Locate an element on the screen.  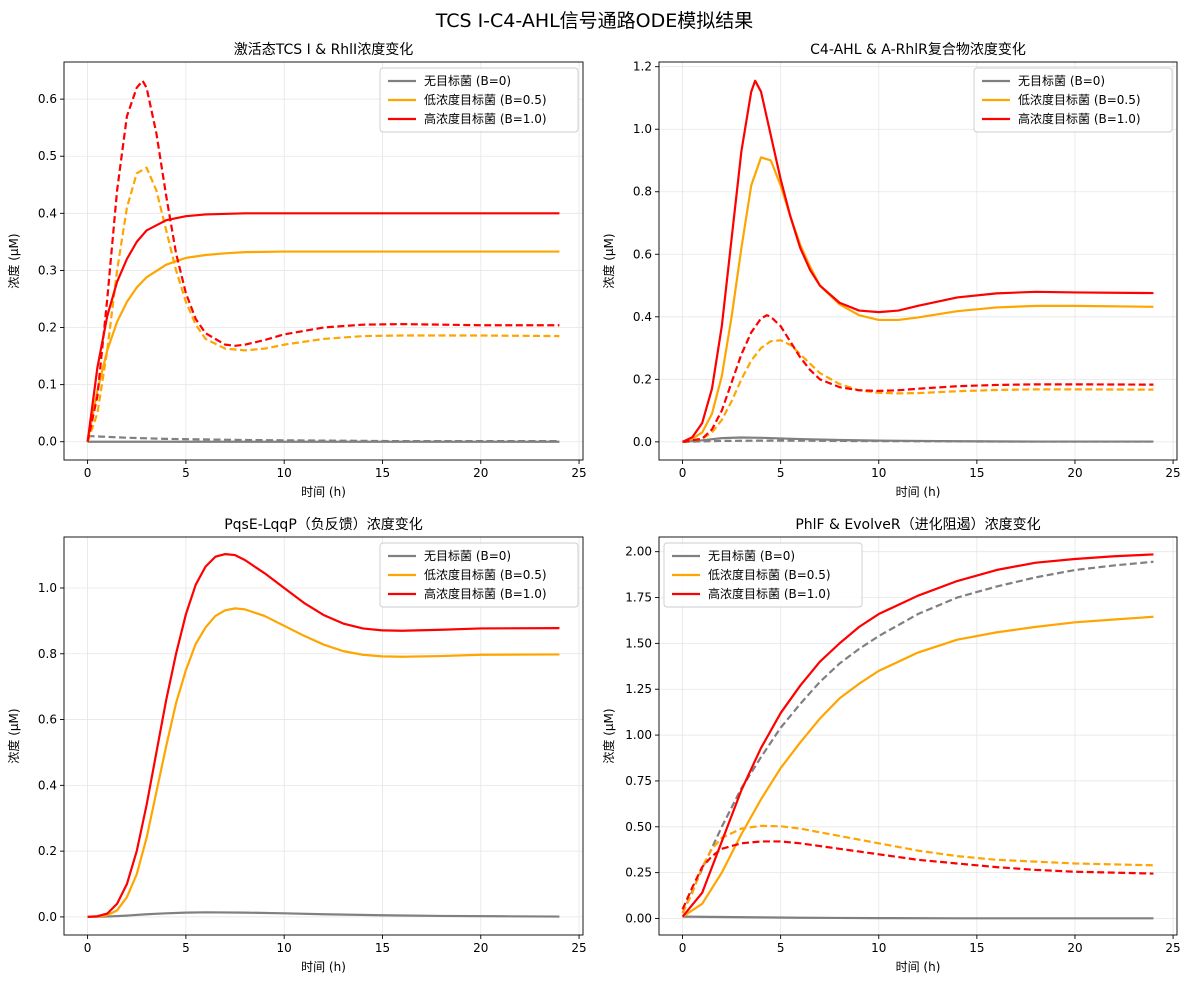
y-tick-label: 1.00 is located at coordinates (638, 735).